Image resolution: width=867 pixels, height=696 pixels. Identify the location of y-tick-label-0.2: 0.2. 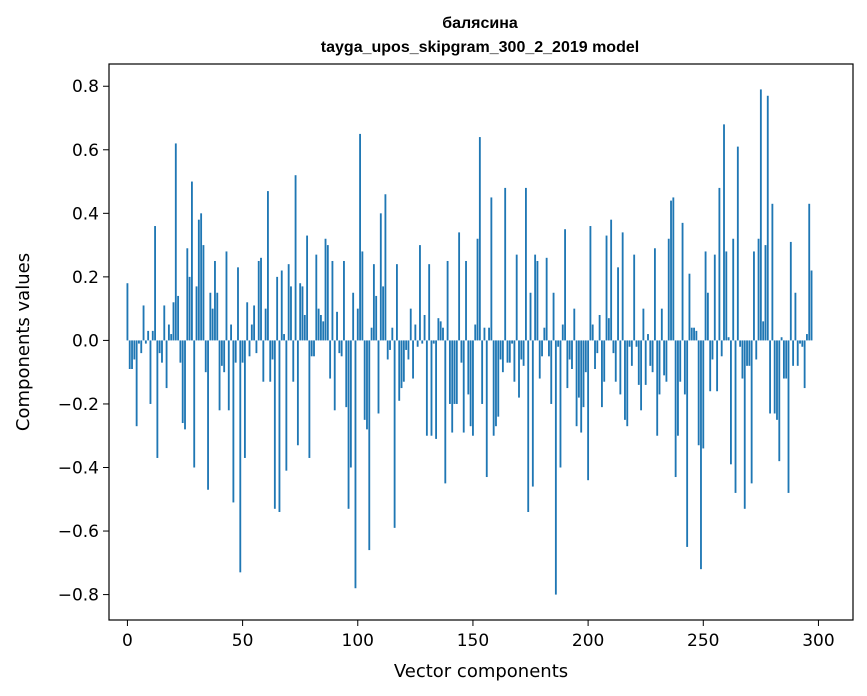
(85, 278).